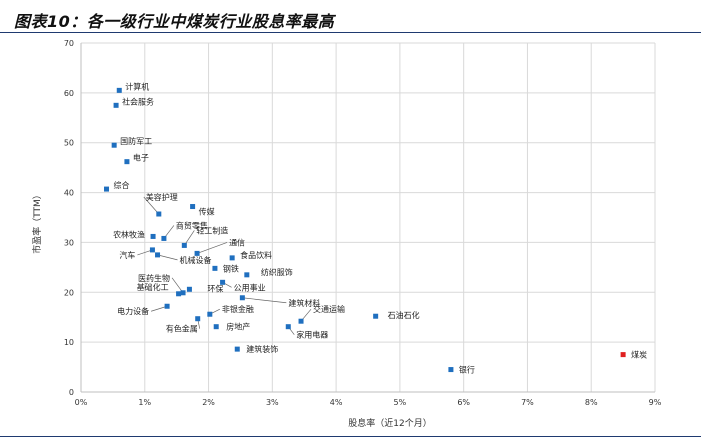  What do you see at coordinates (231, 268) in the screenshot?
I see `point-label: 钢铁` at bounding box center [231, 268].